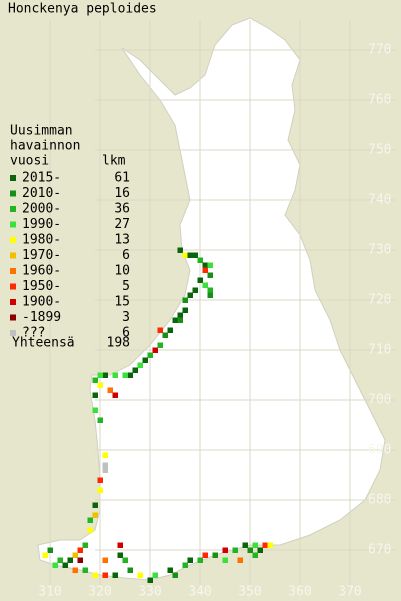 This screenshot has height=601, width=401. I want to click on legend-count: 27, so click(122, 224).